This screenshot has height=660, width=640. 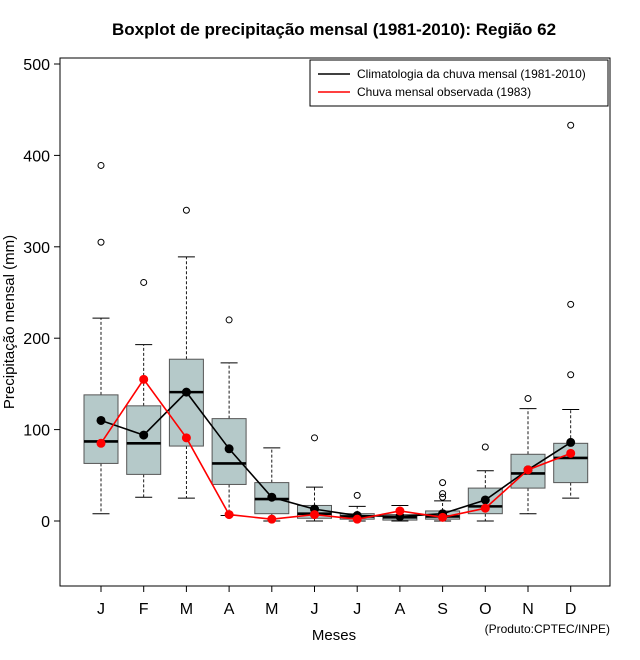 What do you see at coordinates (442, 609) in the screenshot?
I see `x-tick-label: S` at bounding box center [442, 609].